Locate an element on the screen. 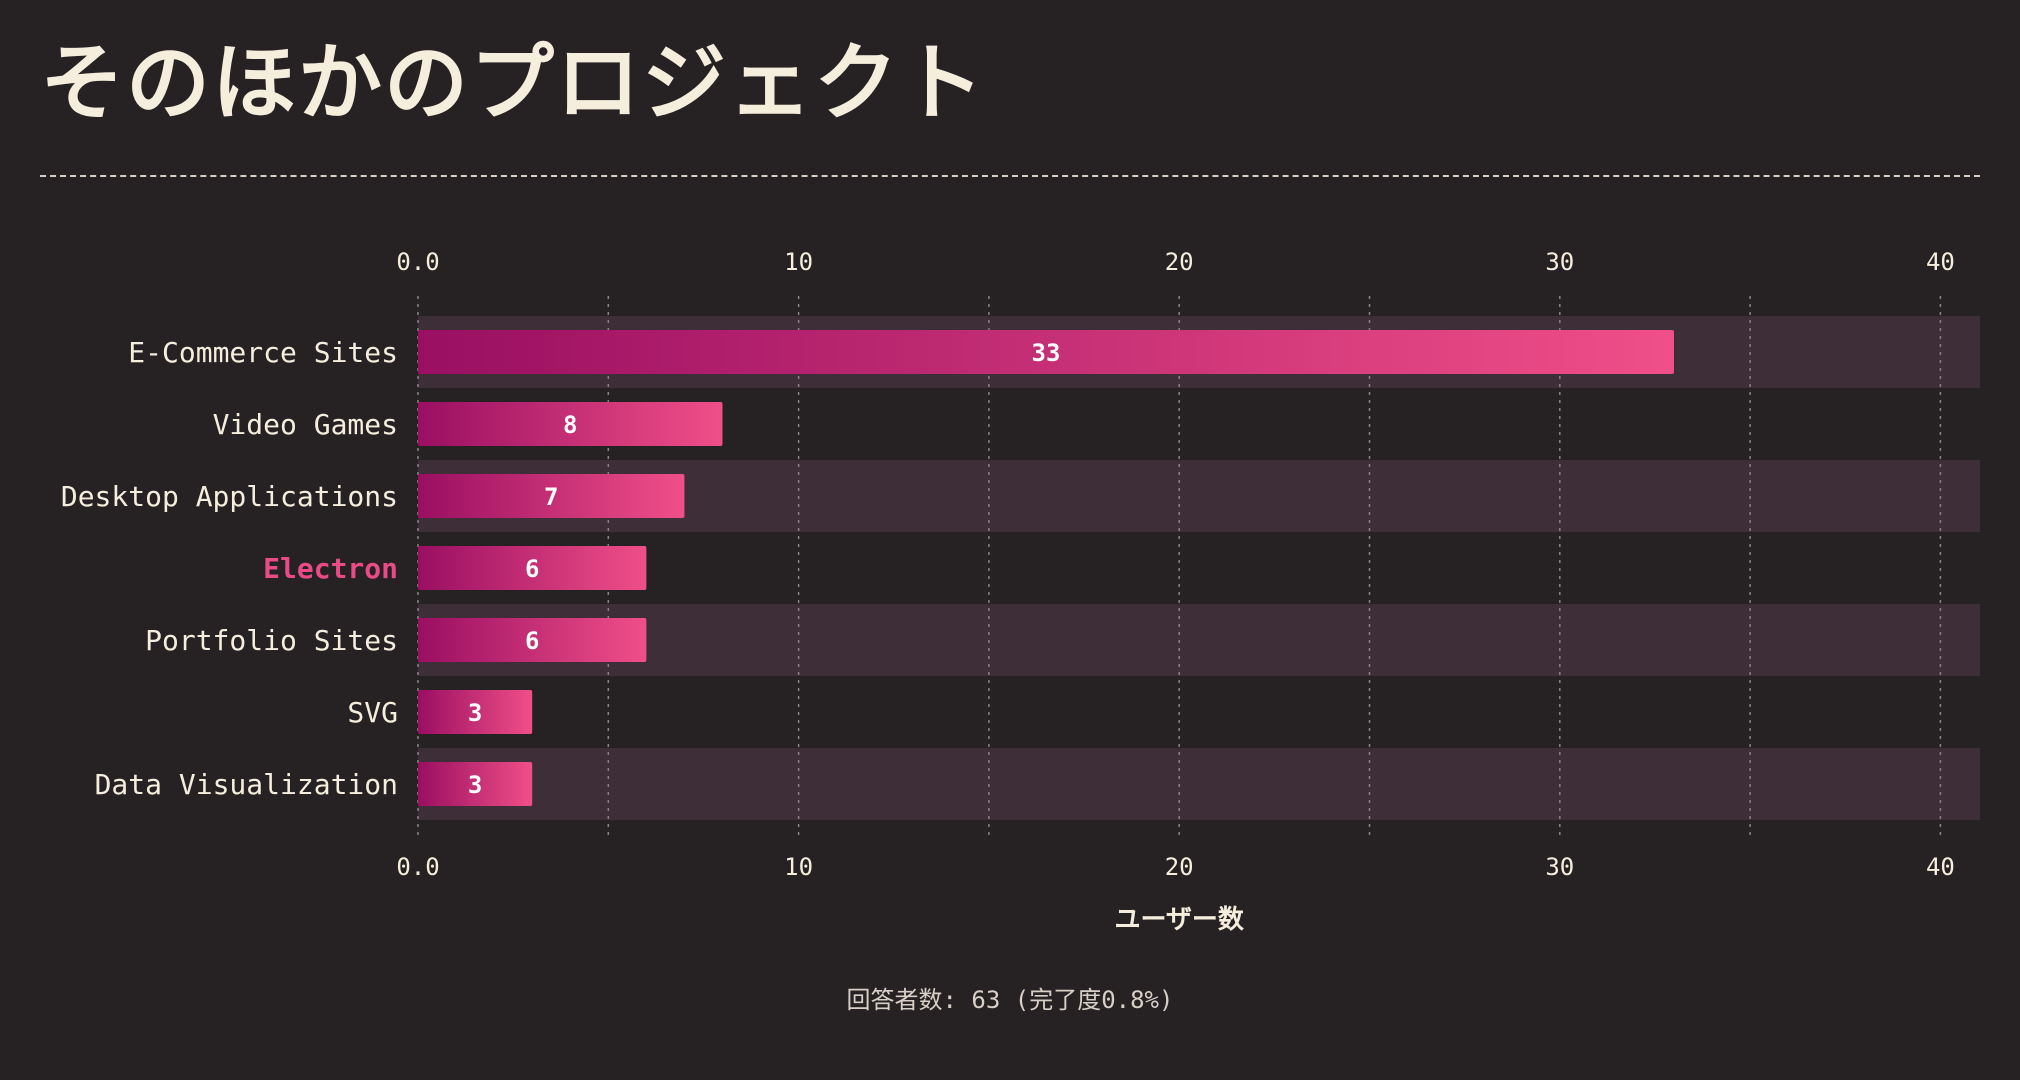 The image size is (2020, 1080). category-label: SVG is located at coordinates (372, 712).